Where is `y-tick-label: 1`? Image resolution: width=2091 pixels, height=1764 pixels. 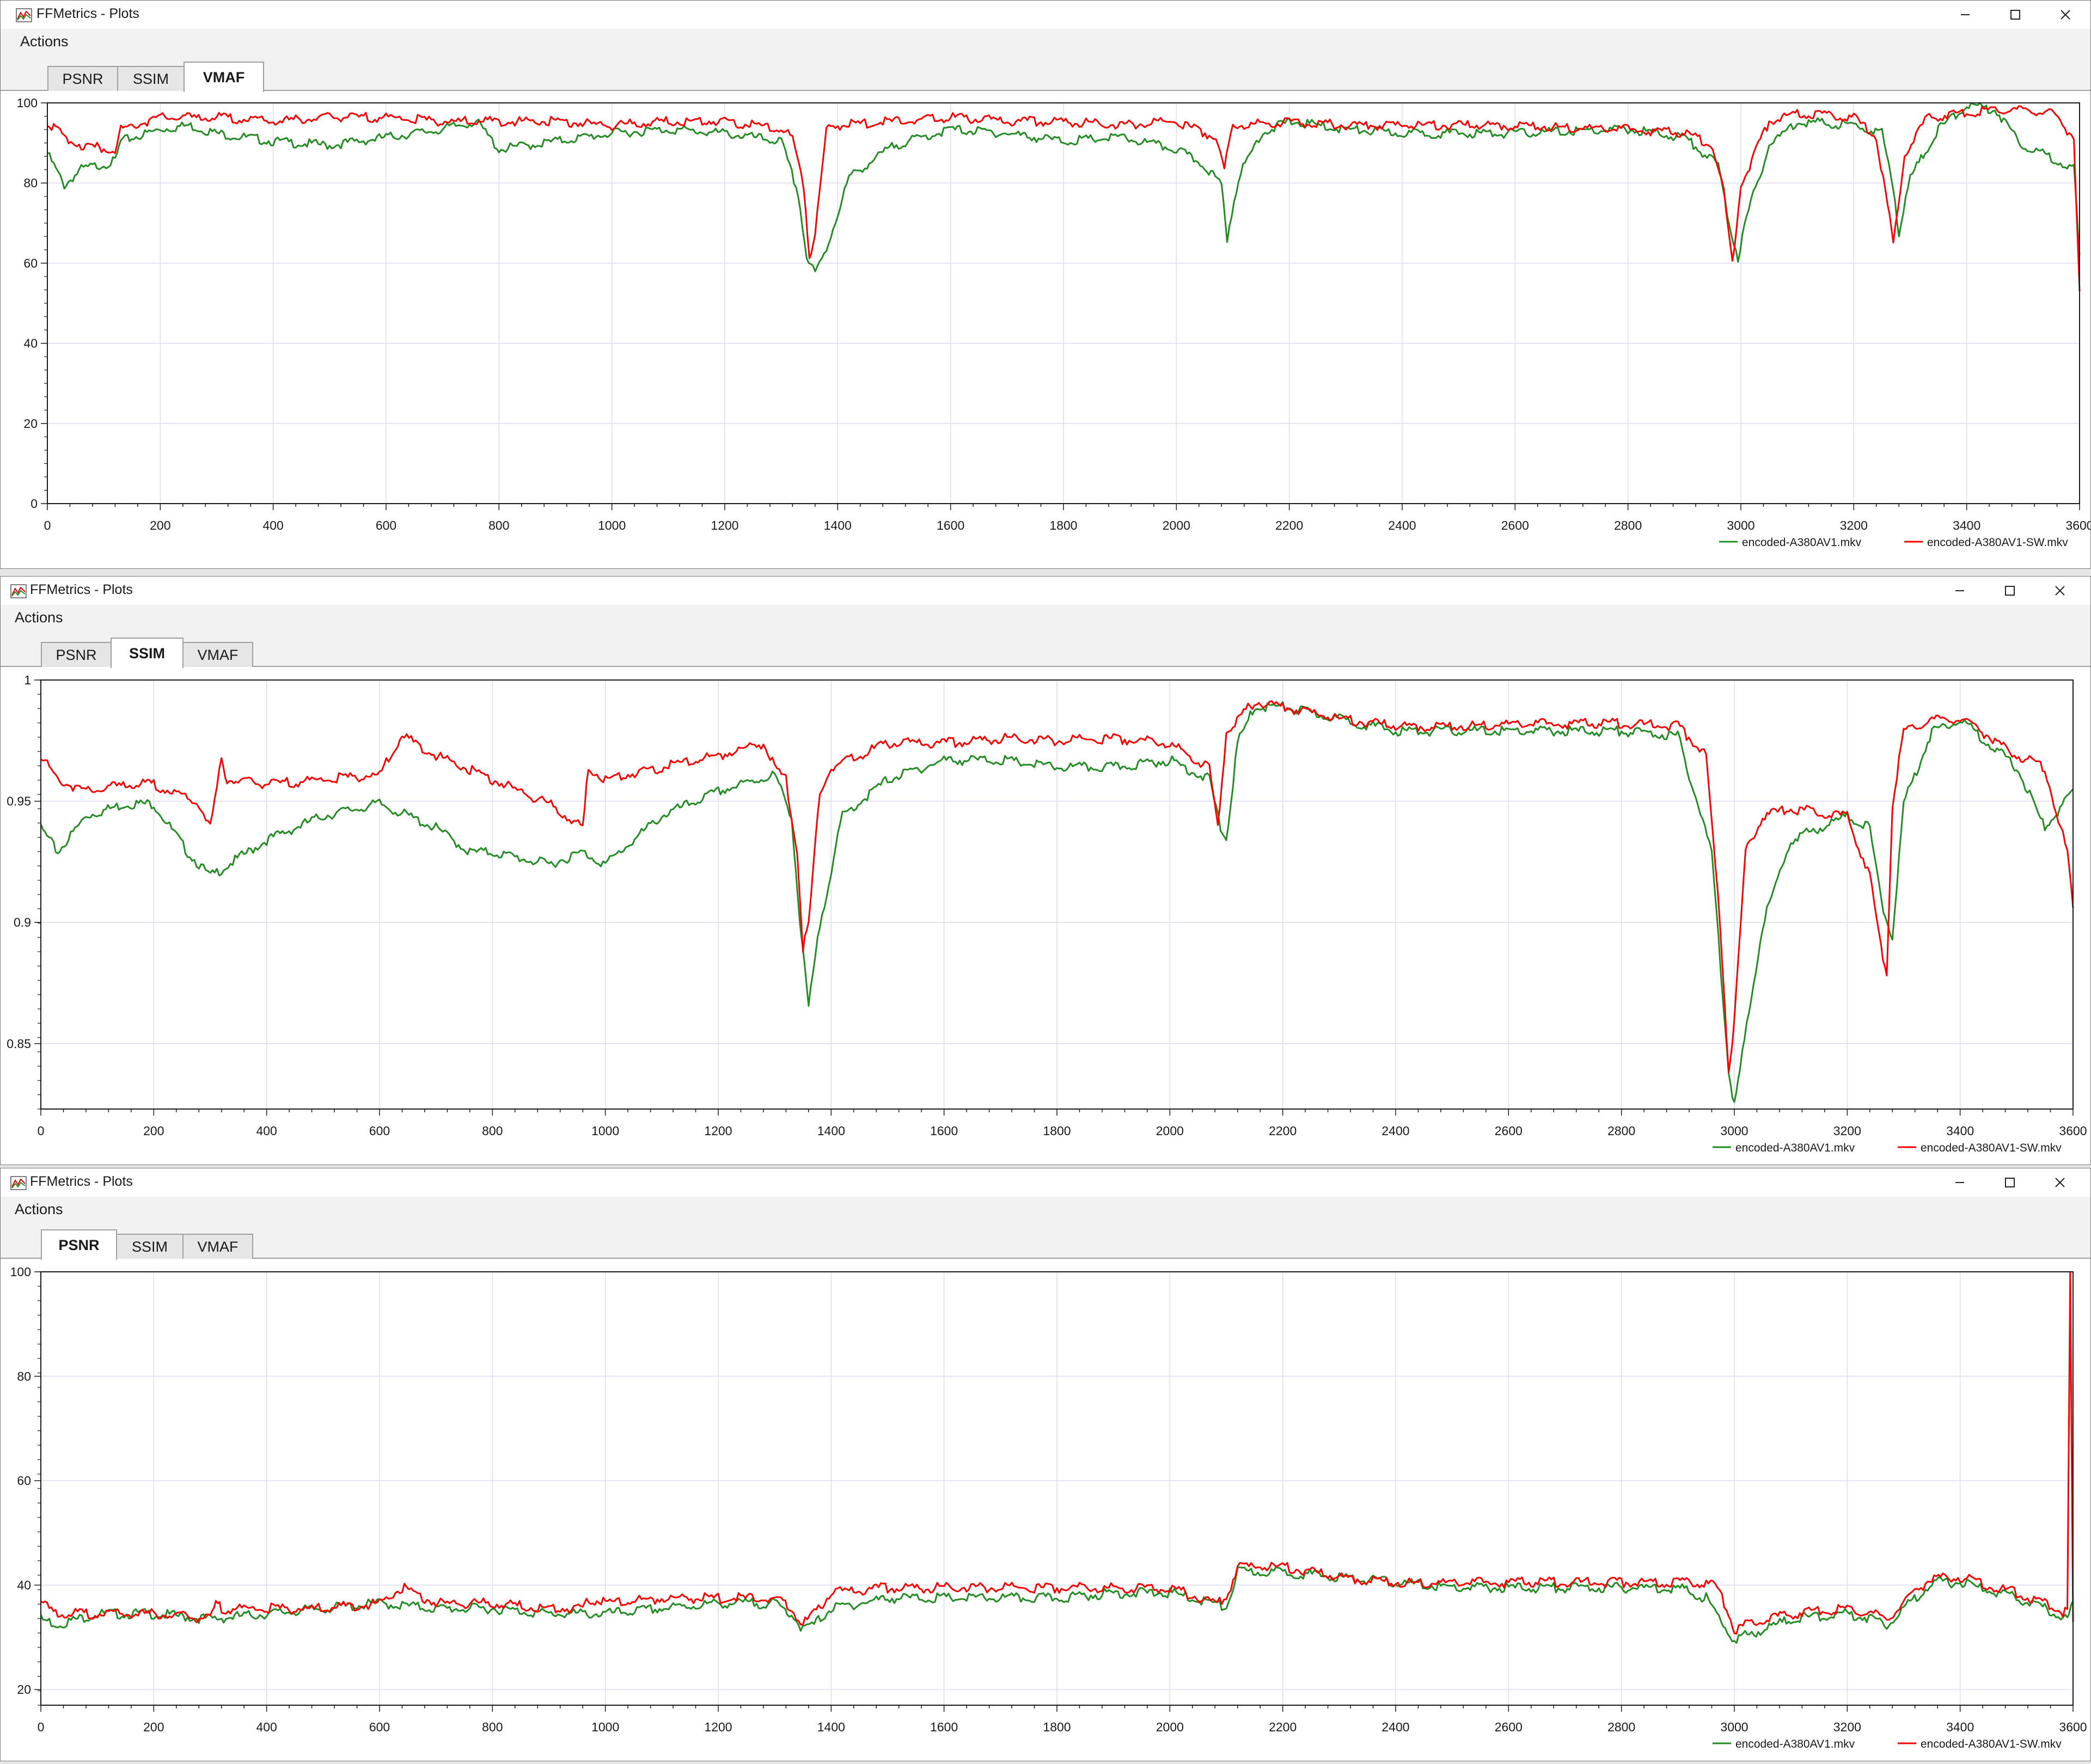 y-tick-label: 1 is located at coordinates (27, 680).